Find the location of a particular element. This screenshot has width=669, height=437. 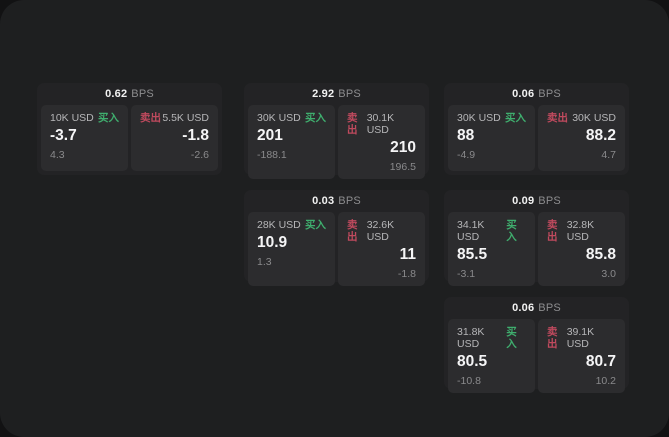

sell-panel: 卖出 30.1K USD 210 196.5 is located at coordinates (381, 142).